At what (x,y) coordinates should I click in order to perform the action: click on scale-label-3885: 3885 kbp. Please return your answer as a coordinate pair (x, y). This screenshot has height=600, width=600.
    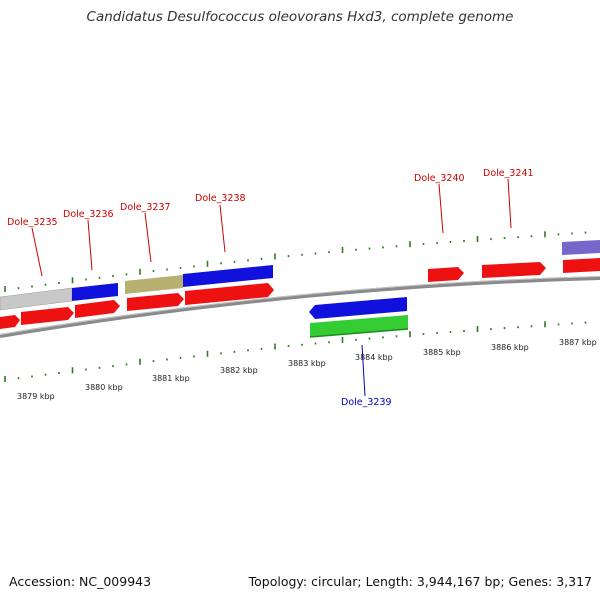
    Looking at the image, I should click on (442, 352).